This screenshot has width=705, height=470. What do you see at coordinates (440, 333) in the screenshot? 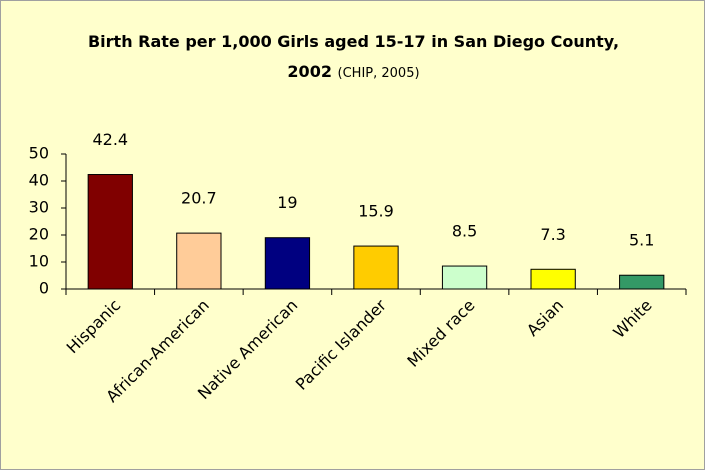
I see `x-tick-label: Mixed race` at bounding box center [440, 333].